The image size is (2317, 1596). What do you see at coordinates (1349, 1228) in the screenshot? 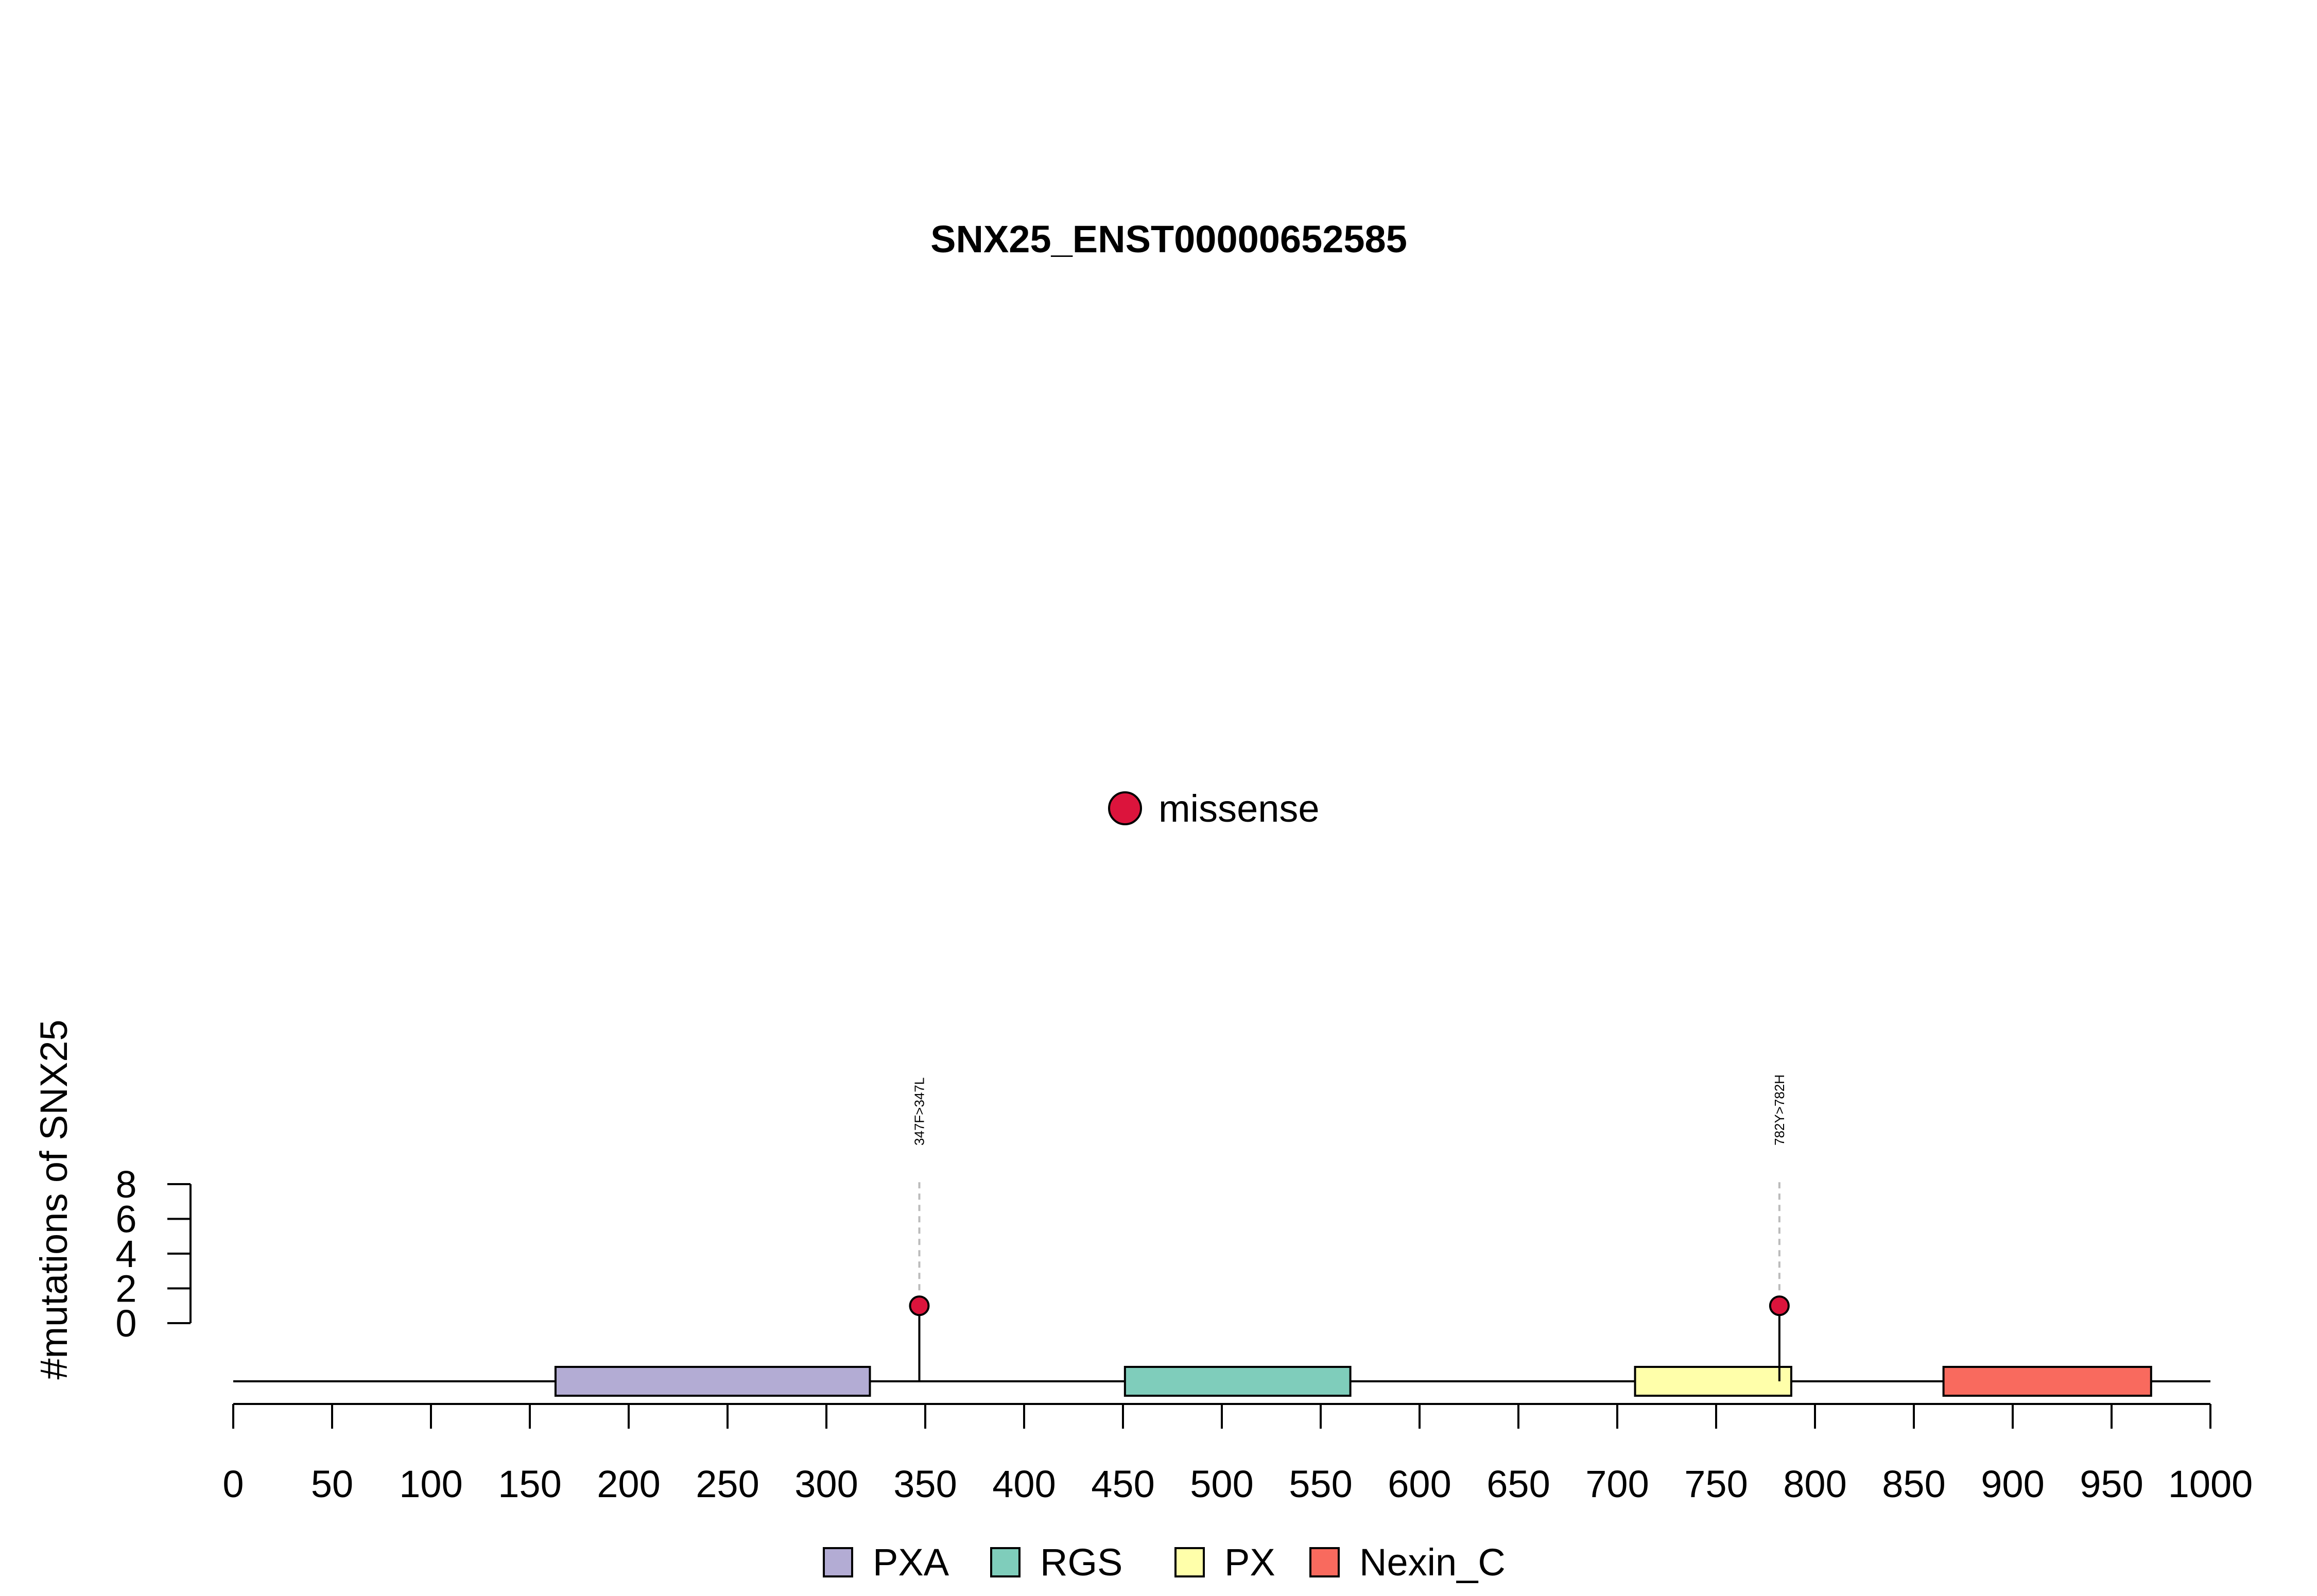
I see `mutation-lollipops: 347F>347L 782Y>782H` at bounding box center [1349, 1228].